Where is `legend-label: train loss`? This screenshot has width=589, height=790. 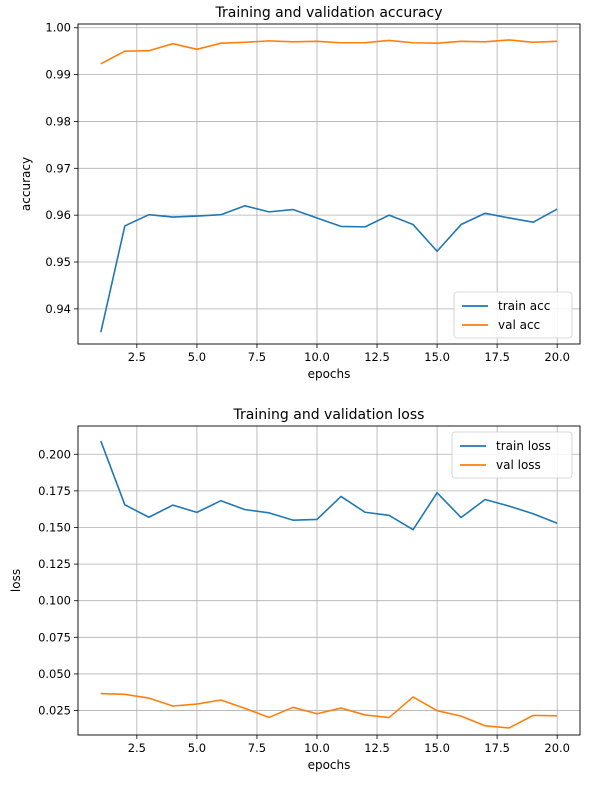 legend-label: train loss is located at coordinates (523, 446).